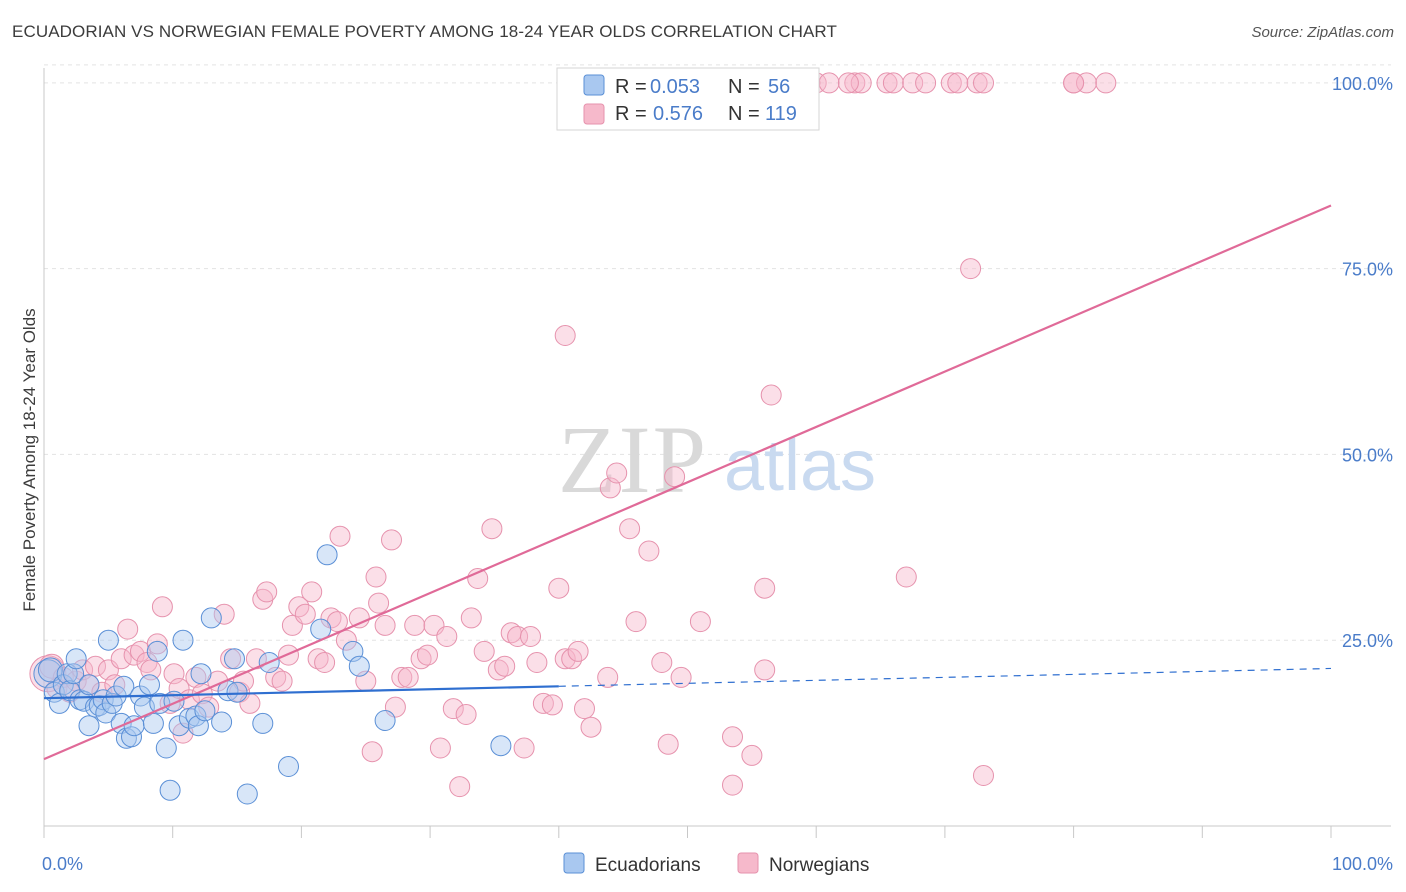 The image size is (1406, 892). I want to click on bottom-legend: Ecuadorians Norwegians, so click(716, 864).